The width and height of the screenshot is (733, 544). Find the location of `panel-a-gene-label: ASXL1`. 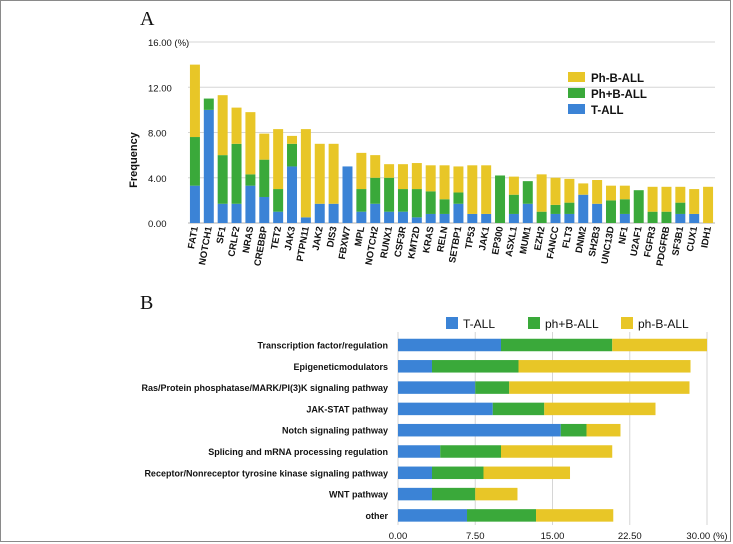

panel-a-gene-label: ASXL1 is located at coordinates (512, 241).